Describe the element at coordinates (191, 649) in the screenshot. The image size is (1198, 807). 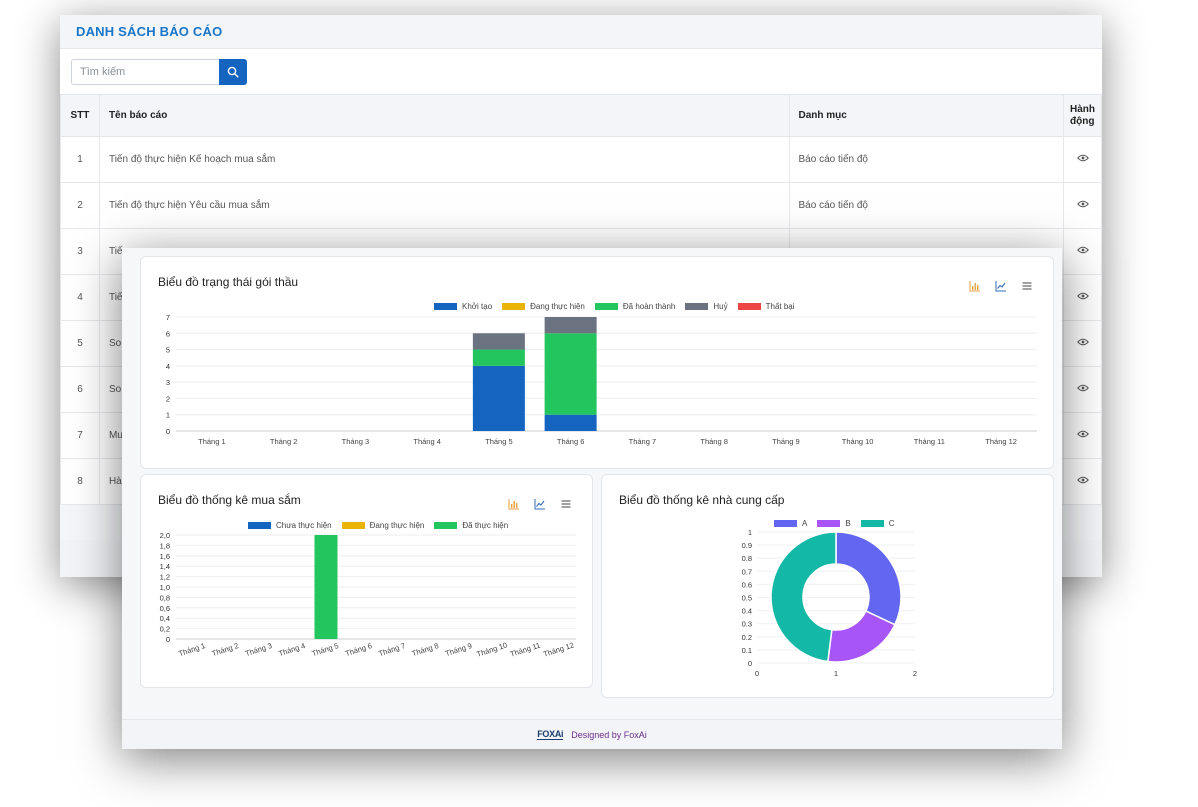
I see `x-tick-label: Tháng 1` at that location.